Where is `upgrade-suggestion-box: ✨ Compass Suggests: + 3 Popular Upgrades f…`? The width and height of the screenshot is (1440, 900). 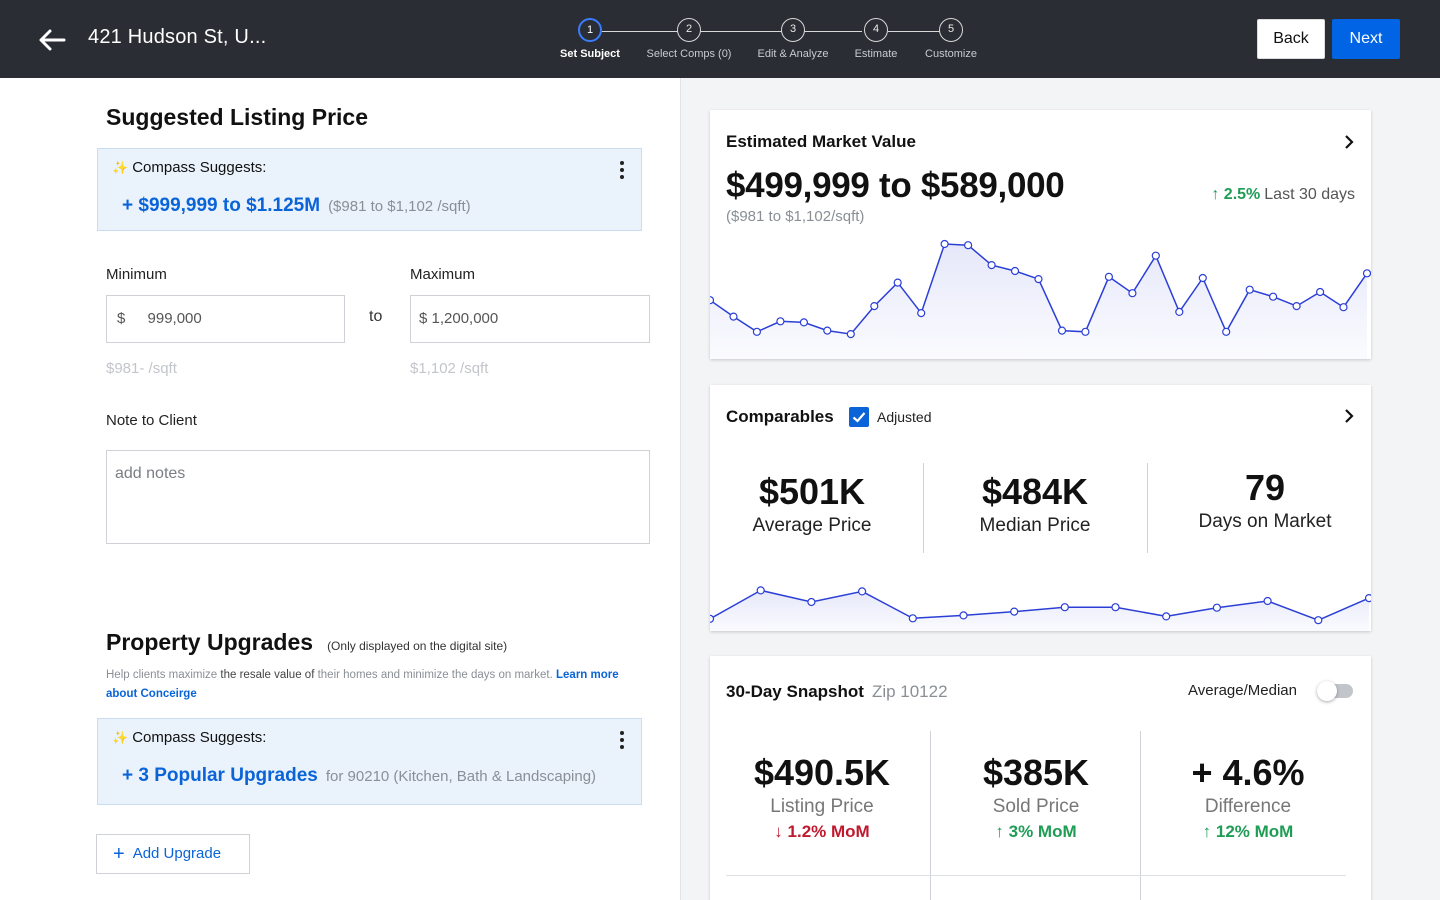 upgrade-suggestion-box: ✨ Compass Suggests: + 3 Popular Upgrades f… is located at coordinates (369, 761).